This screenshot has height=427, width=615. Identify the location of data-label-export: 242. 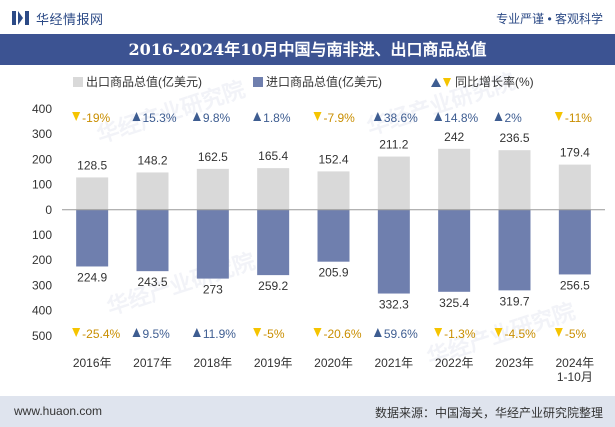
(454, 137).